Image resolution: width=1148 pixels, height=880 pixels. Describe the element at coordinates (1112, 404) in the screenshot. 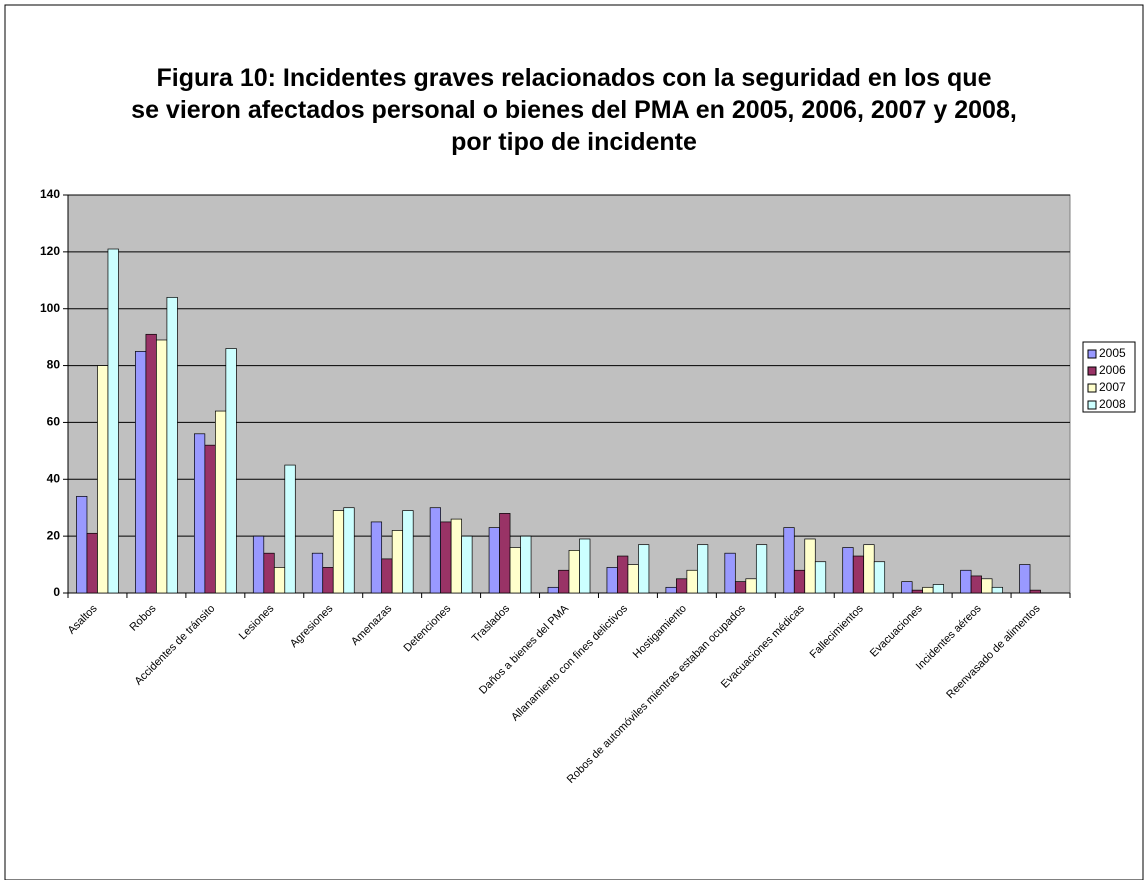

I see `legend-label: 2008` at that location.